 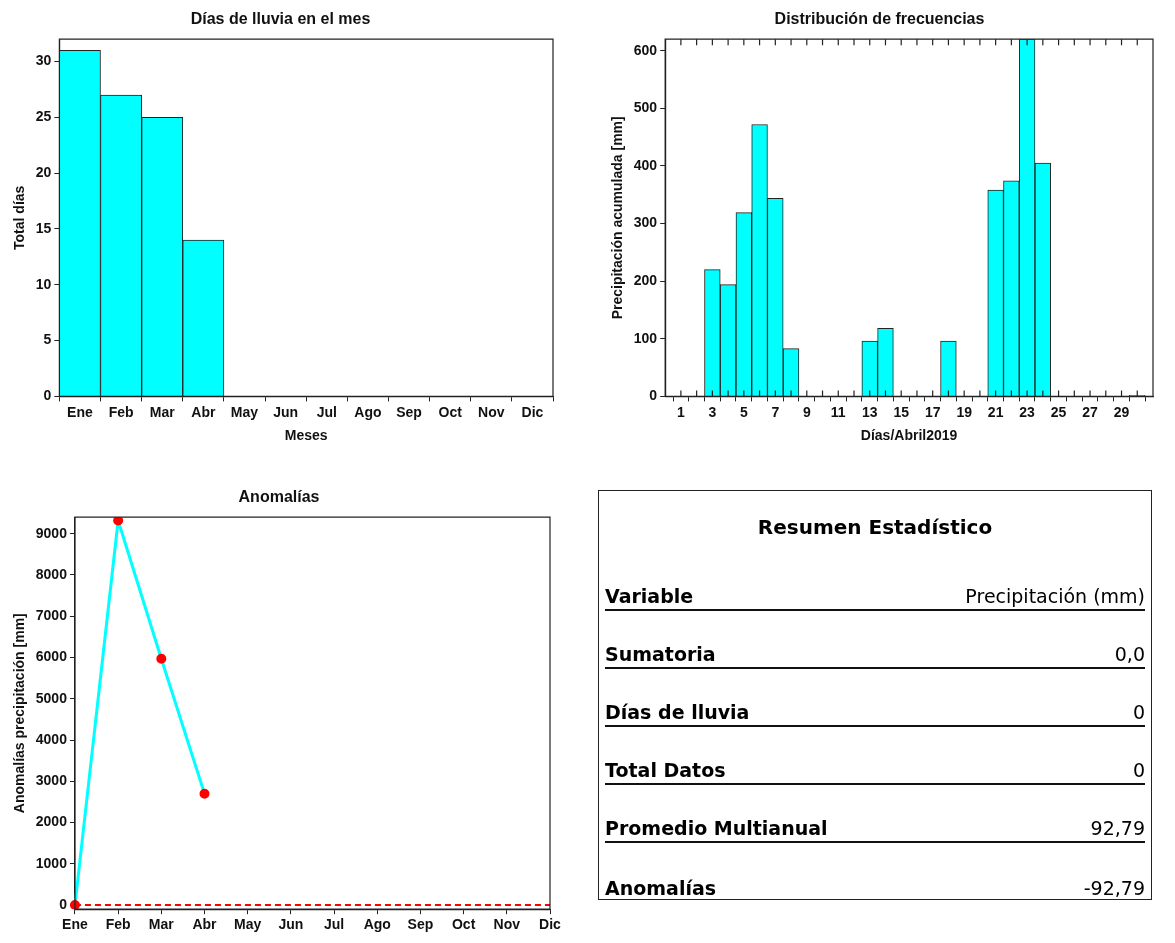 I want to click on y-tick-label: 5, so click(x=47, y=339).